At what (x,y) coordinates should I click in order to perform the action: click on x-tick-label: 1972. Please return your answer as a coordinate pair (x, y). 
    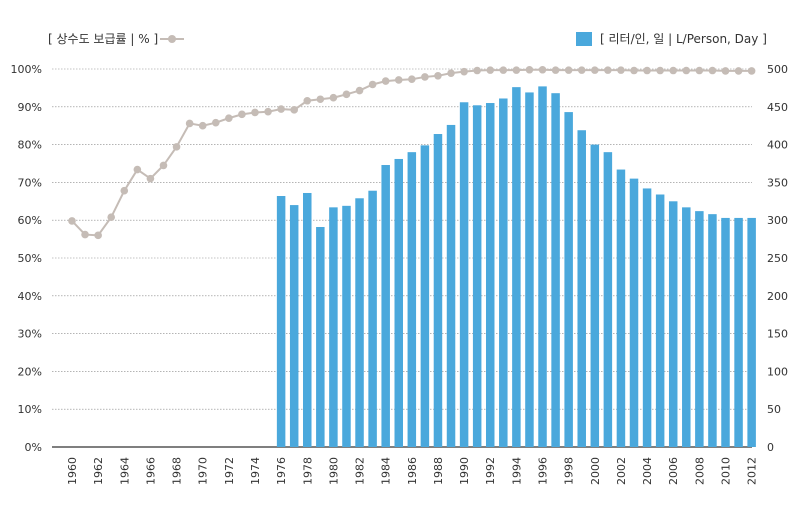
    Looking at the image, I should click on (229, 471).